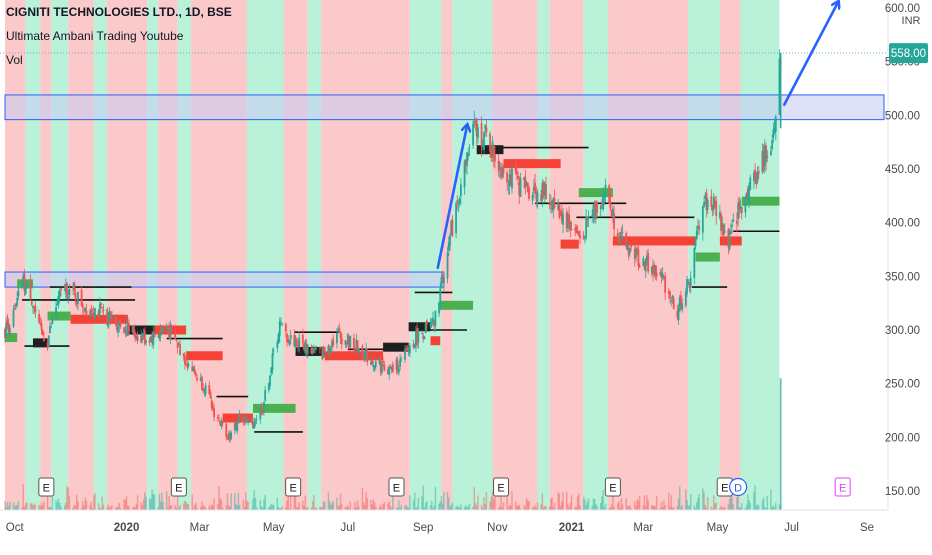 The width and height of the screenshot is (932, 555). I want to click on price-axis-bg, so click(910, 275).